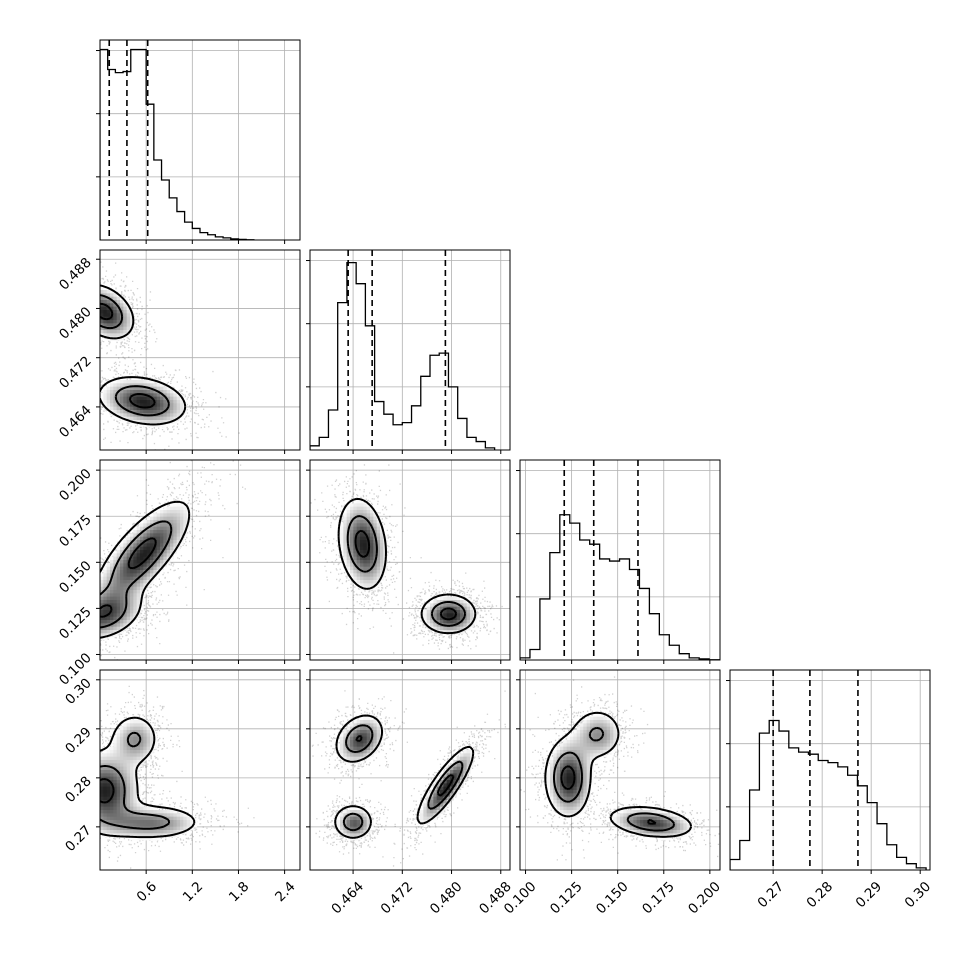 This screenshot has height=970, width=970. I want to click on x-tick-label: 0.27, so click(771, 895).